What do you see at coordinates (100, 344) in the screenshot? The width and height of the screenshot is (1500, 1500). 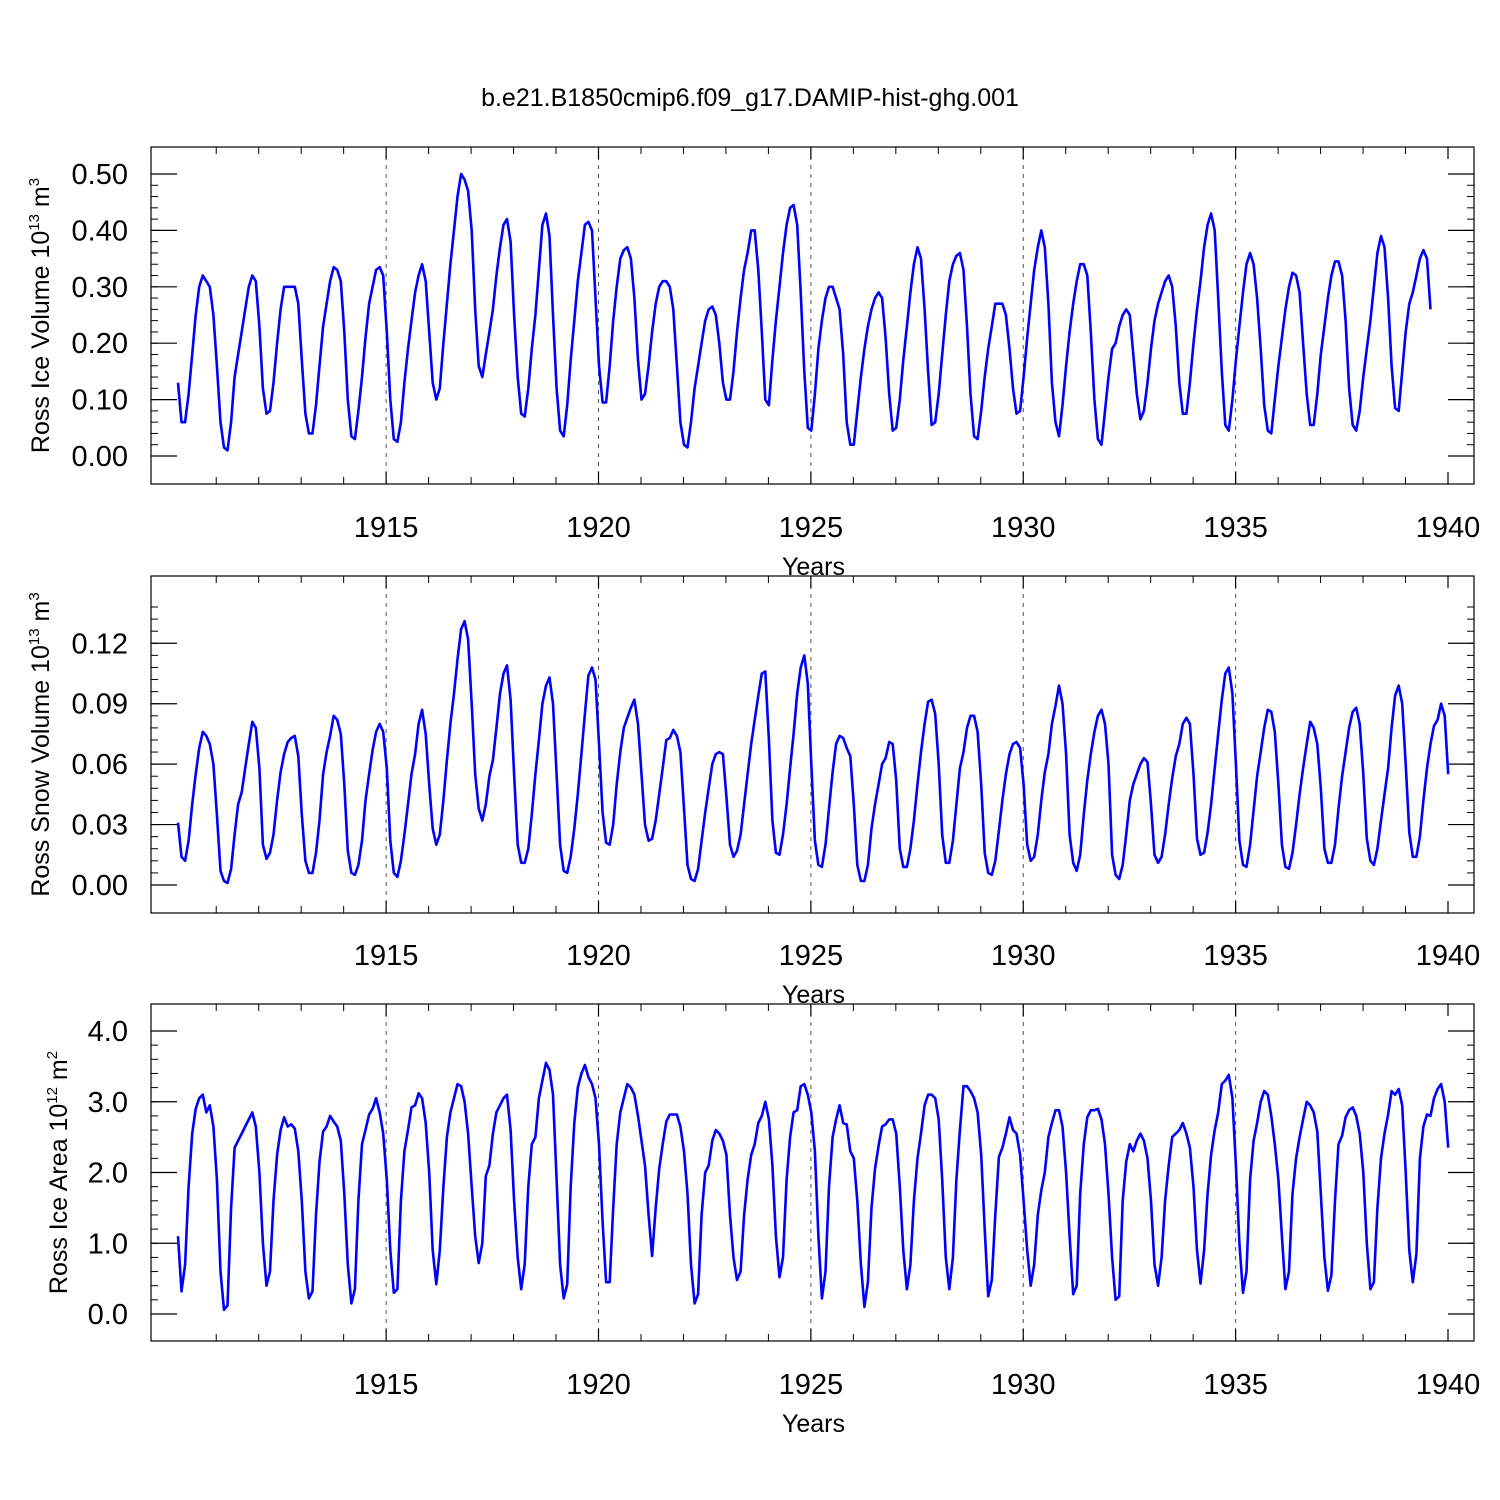 I see `y-tick-label: 0.20` at bounding box center [100, 344].